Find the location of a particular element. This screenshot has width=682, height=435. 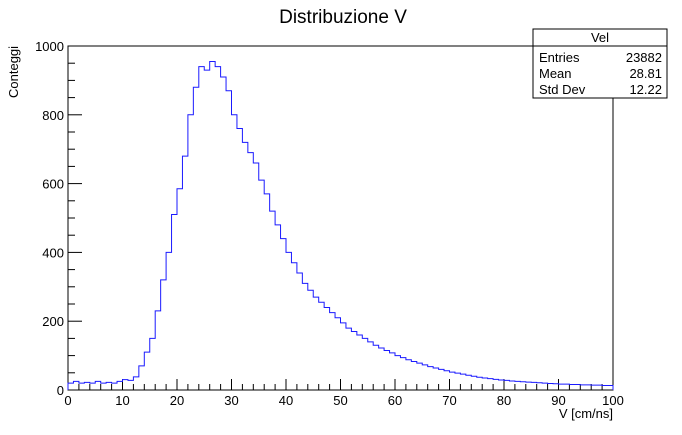

stats-stddev-label: Std Dev is located at coordinates (562, 89).